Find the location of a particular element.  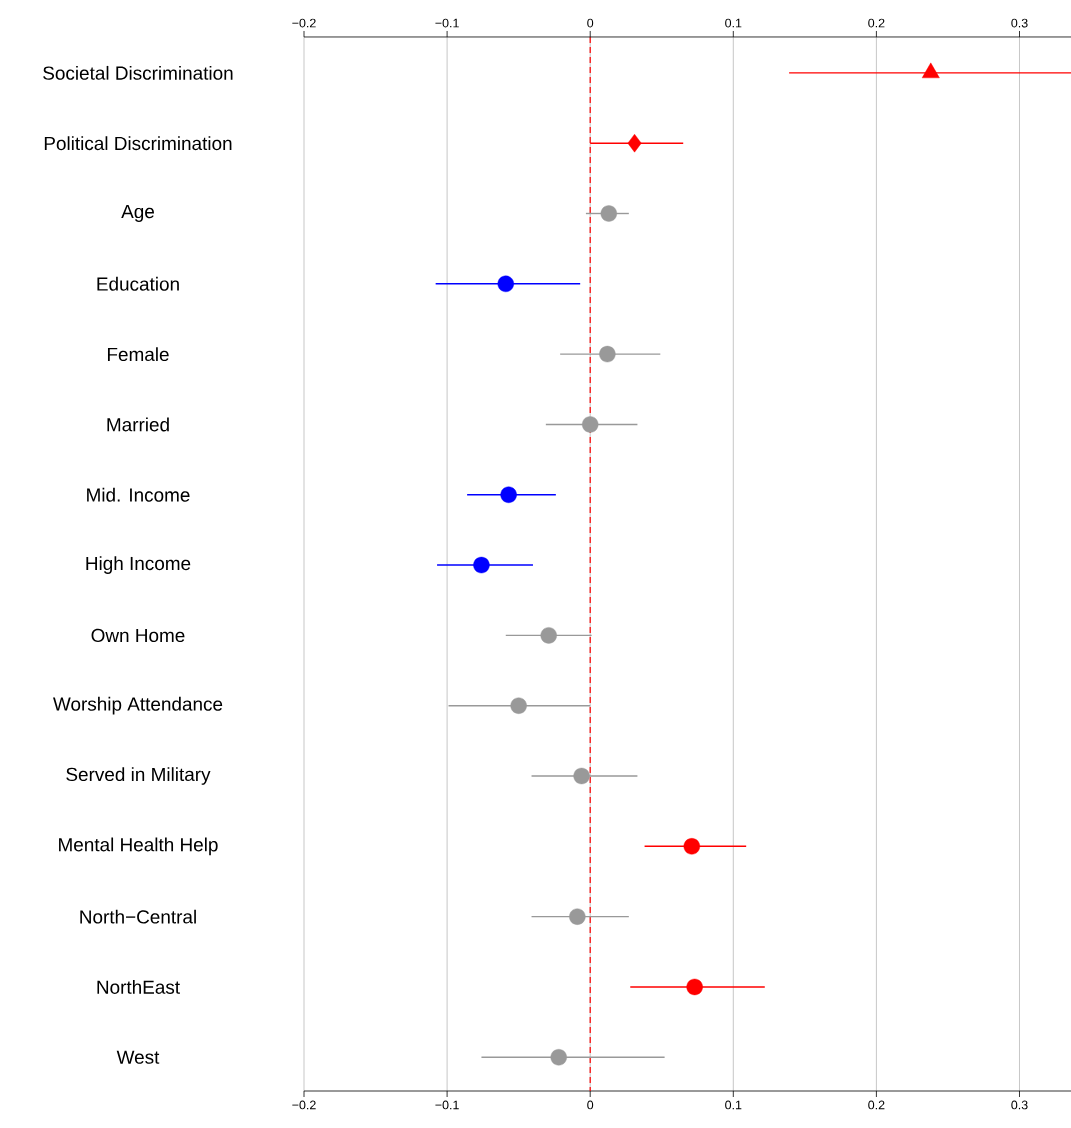

y-tick-label: Mental Health Help is located at coordinates (138, 846).